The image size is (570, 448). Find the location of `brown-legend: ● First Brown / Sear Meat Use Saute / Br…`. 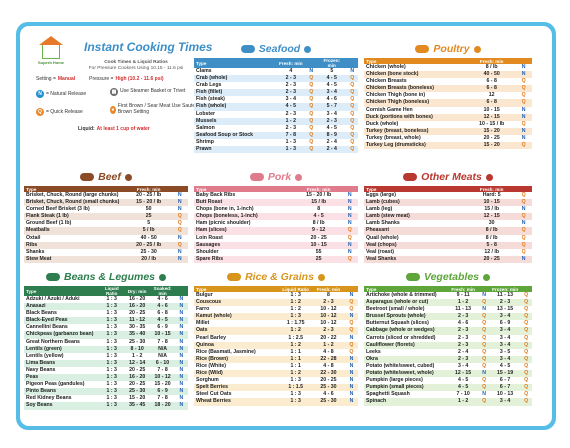

brown-legend: ● First Brown / Sear Meat Use Saute / Br… is located at coordinates (155, 109).